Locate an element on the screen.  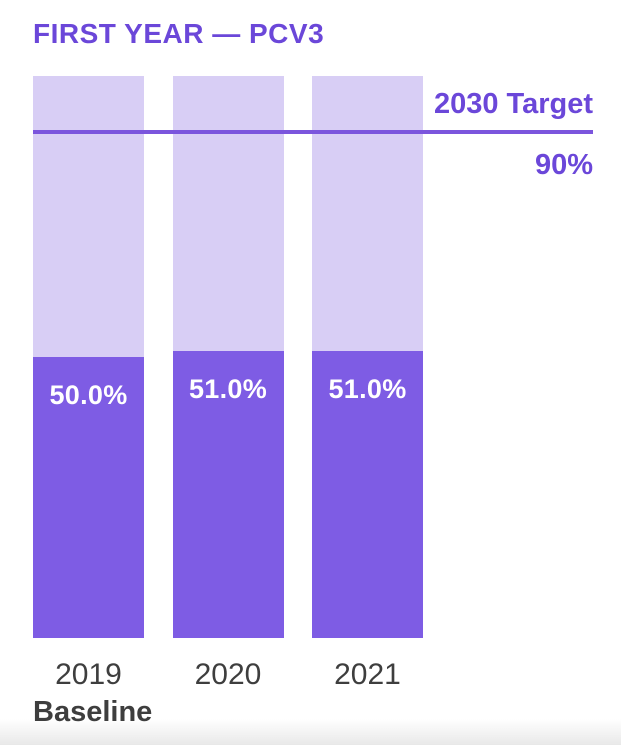
bar-track-2021: 51.0% is located at coordinates (367, 357).